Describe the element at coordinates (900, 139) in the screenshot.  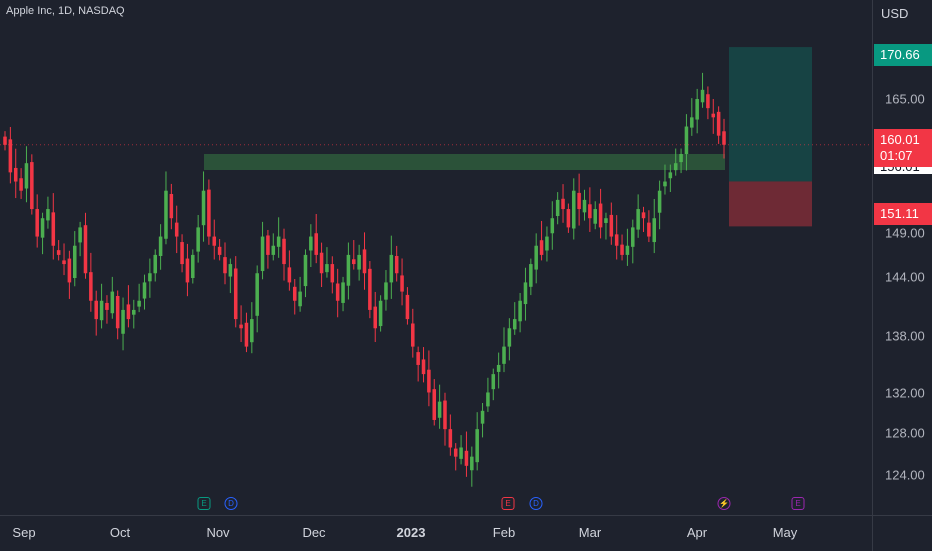
I see `last-price-value: 160.01` at that location.